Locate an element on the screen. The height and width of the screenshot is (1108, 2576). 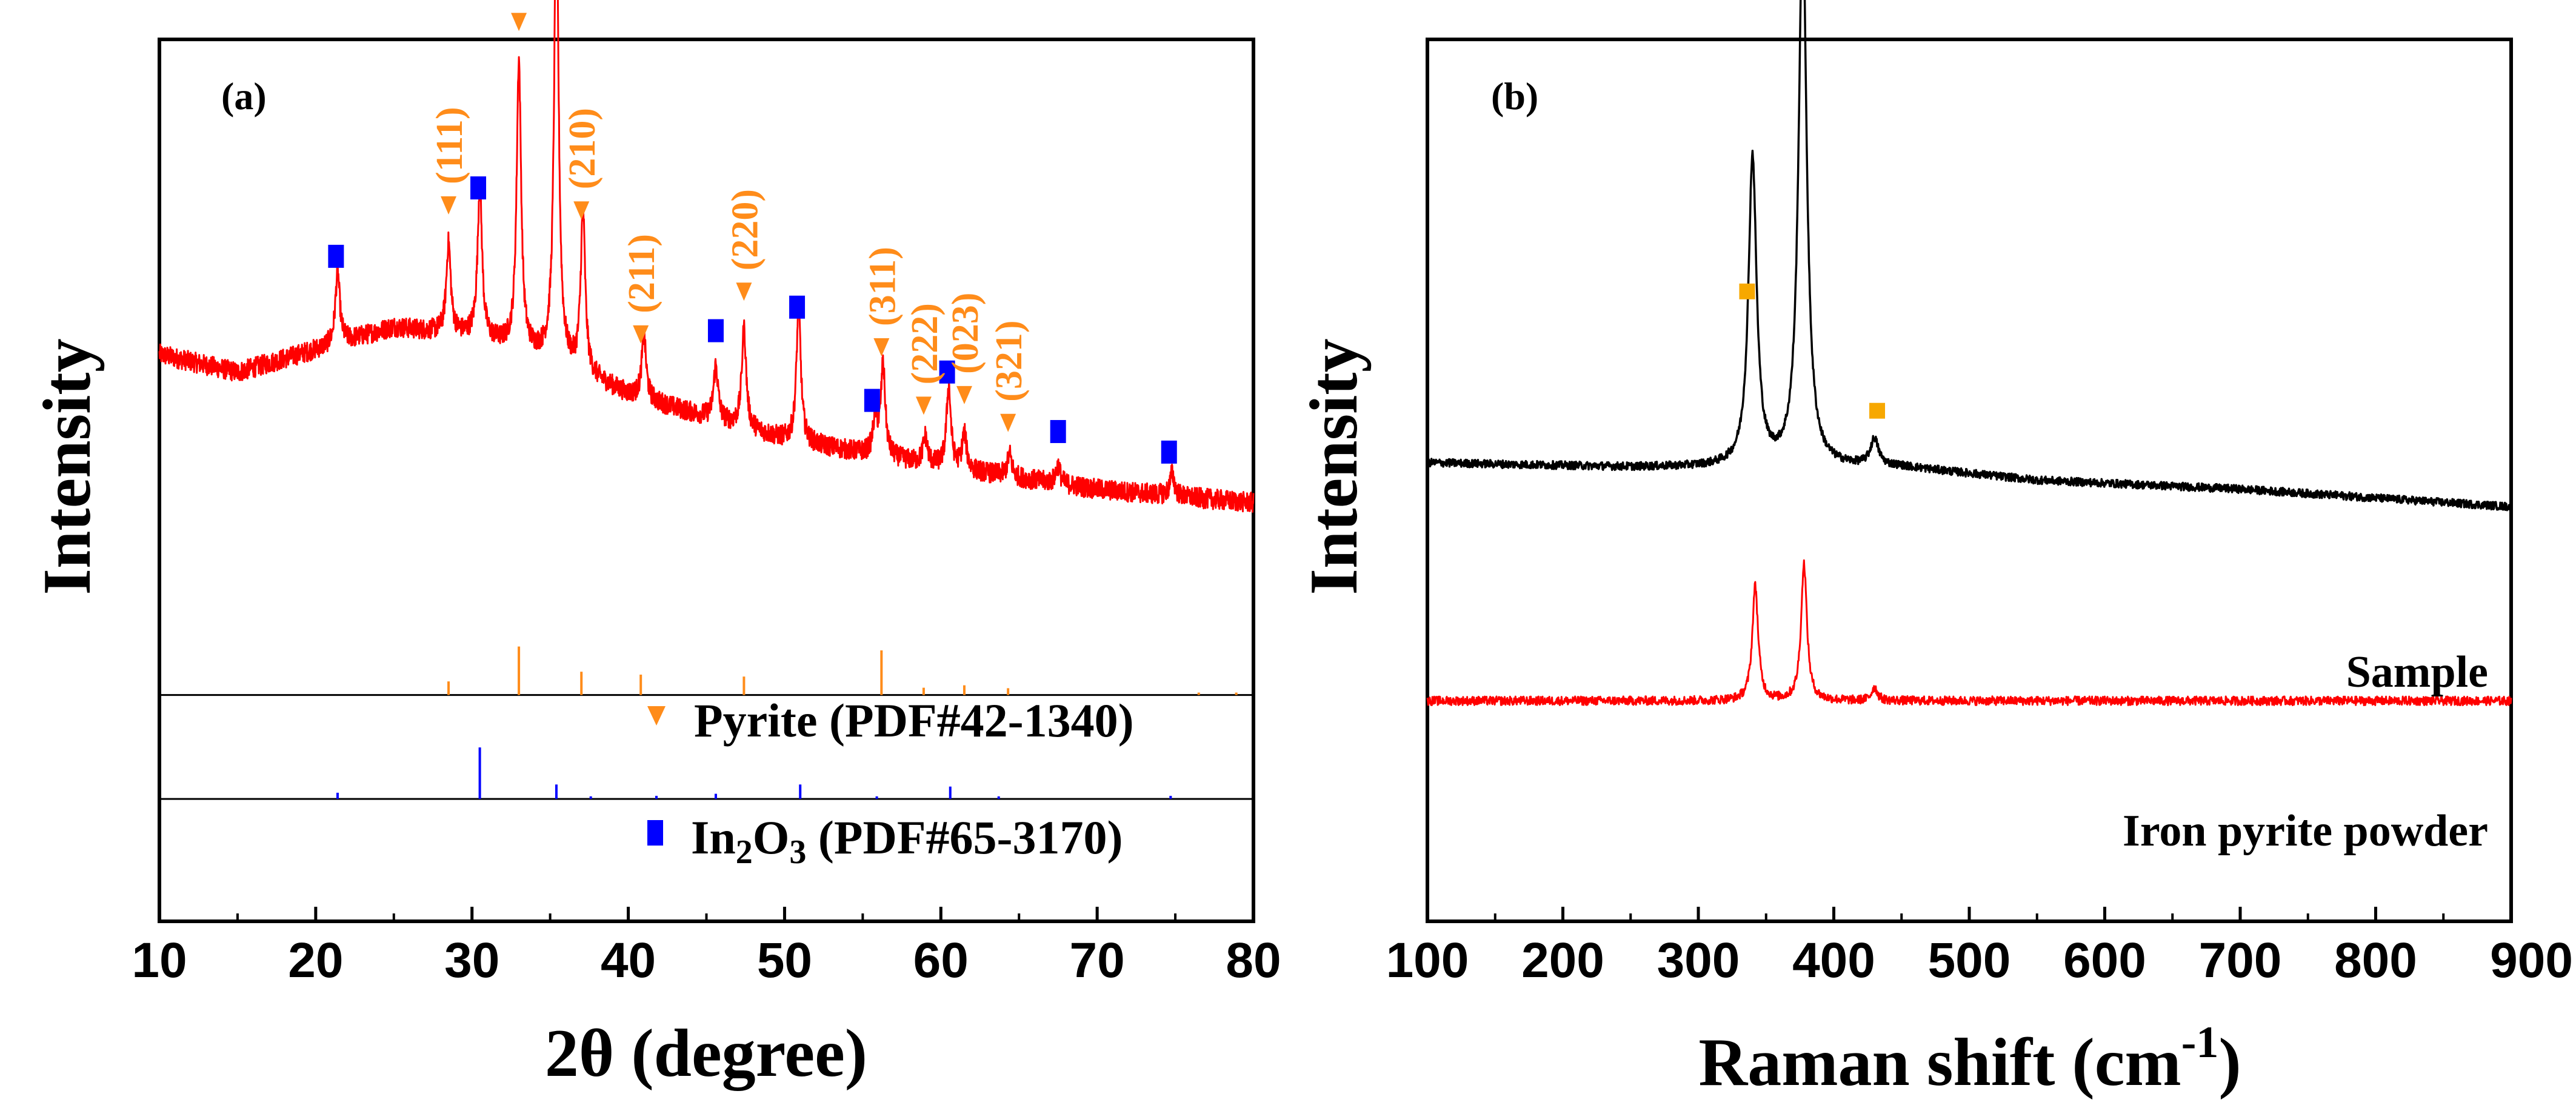
x-tick-label: 70 is located at coordinates (1097, 960).